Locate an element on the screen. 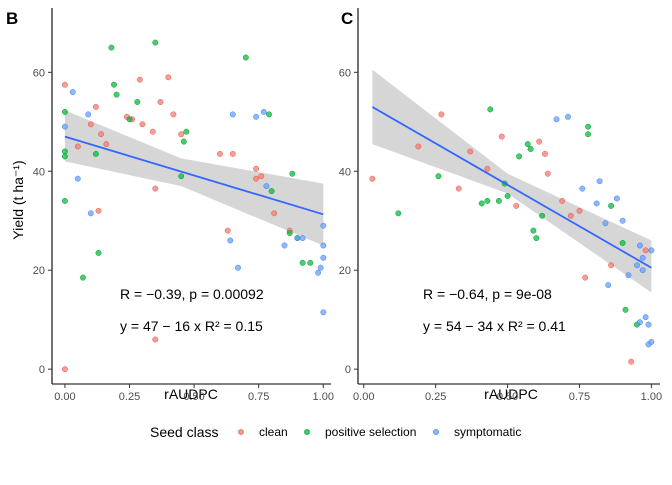 The image size is (672, 485). y-tick-label-b: 60 is located at coordinates (39, 73).